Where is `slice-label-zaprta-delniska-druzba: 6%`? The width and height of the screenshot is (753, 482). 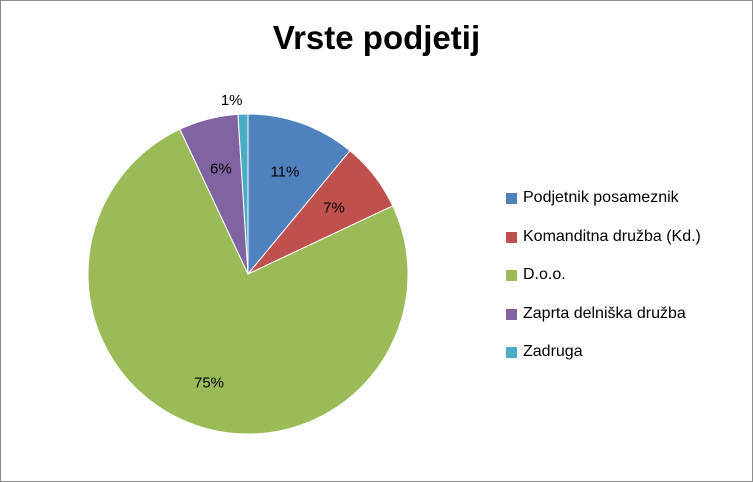 slice-label-zaprta-delniska-druzba: 6% is located at coordinates (221, 169).